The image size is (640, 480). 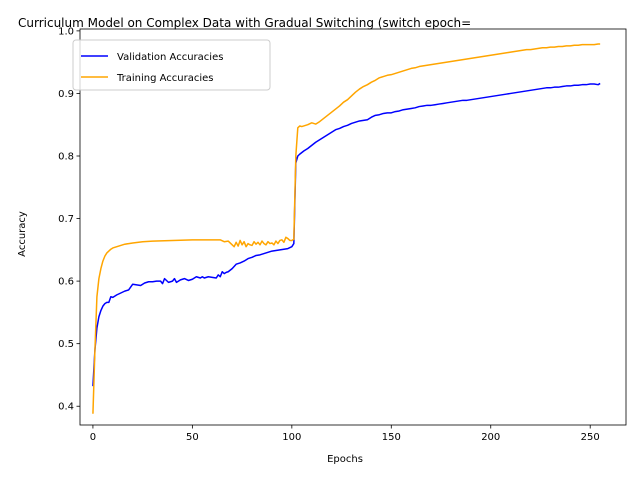 I want to click on x-tick-label: 50, so click(x=192, y=437).